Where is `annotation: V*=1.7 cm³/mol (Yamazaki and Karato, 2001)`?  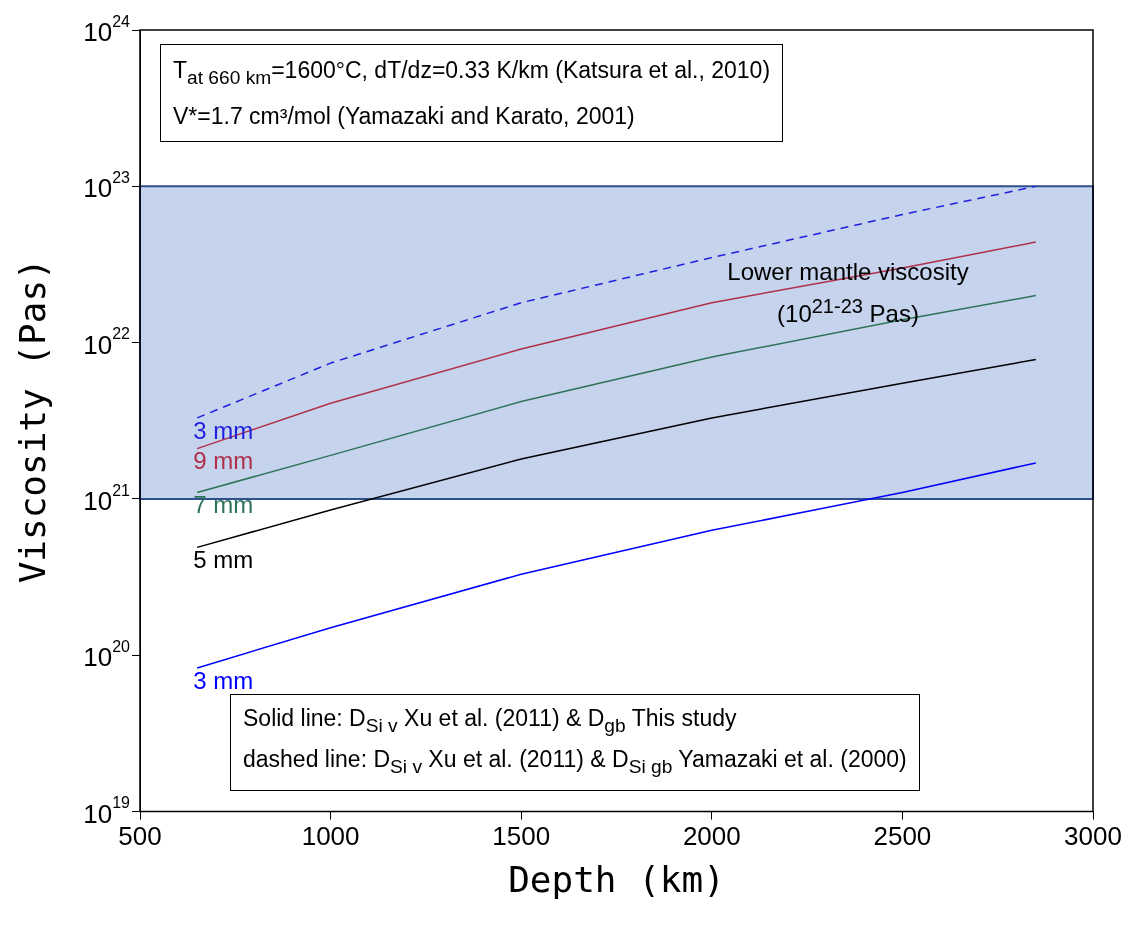 annotation: V*=1.7 cm³/mol (Yamazaki and Karato, 2001) is located at coordinates (404, 116).